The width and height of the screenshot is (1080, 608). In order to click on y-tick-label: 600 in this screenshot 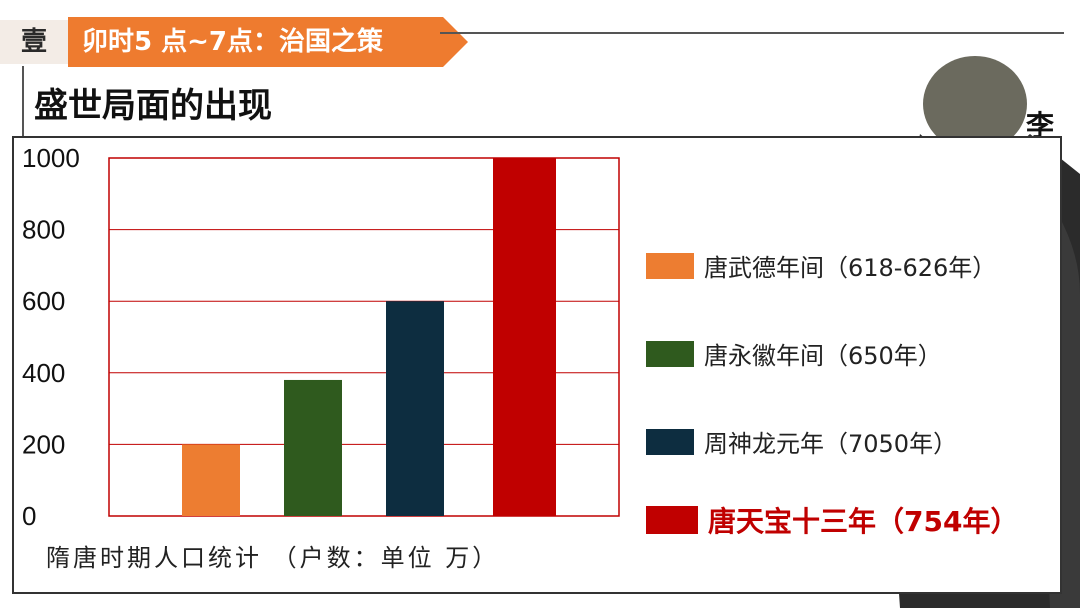, I will do `click(43, 301)`.